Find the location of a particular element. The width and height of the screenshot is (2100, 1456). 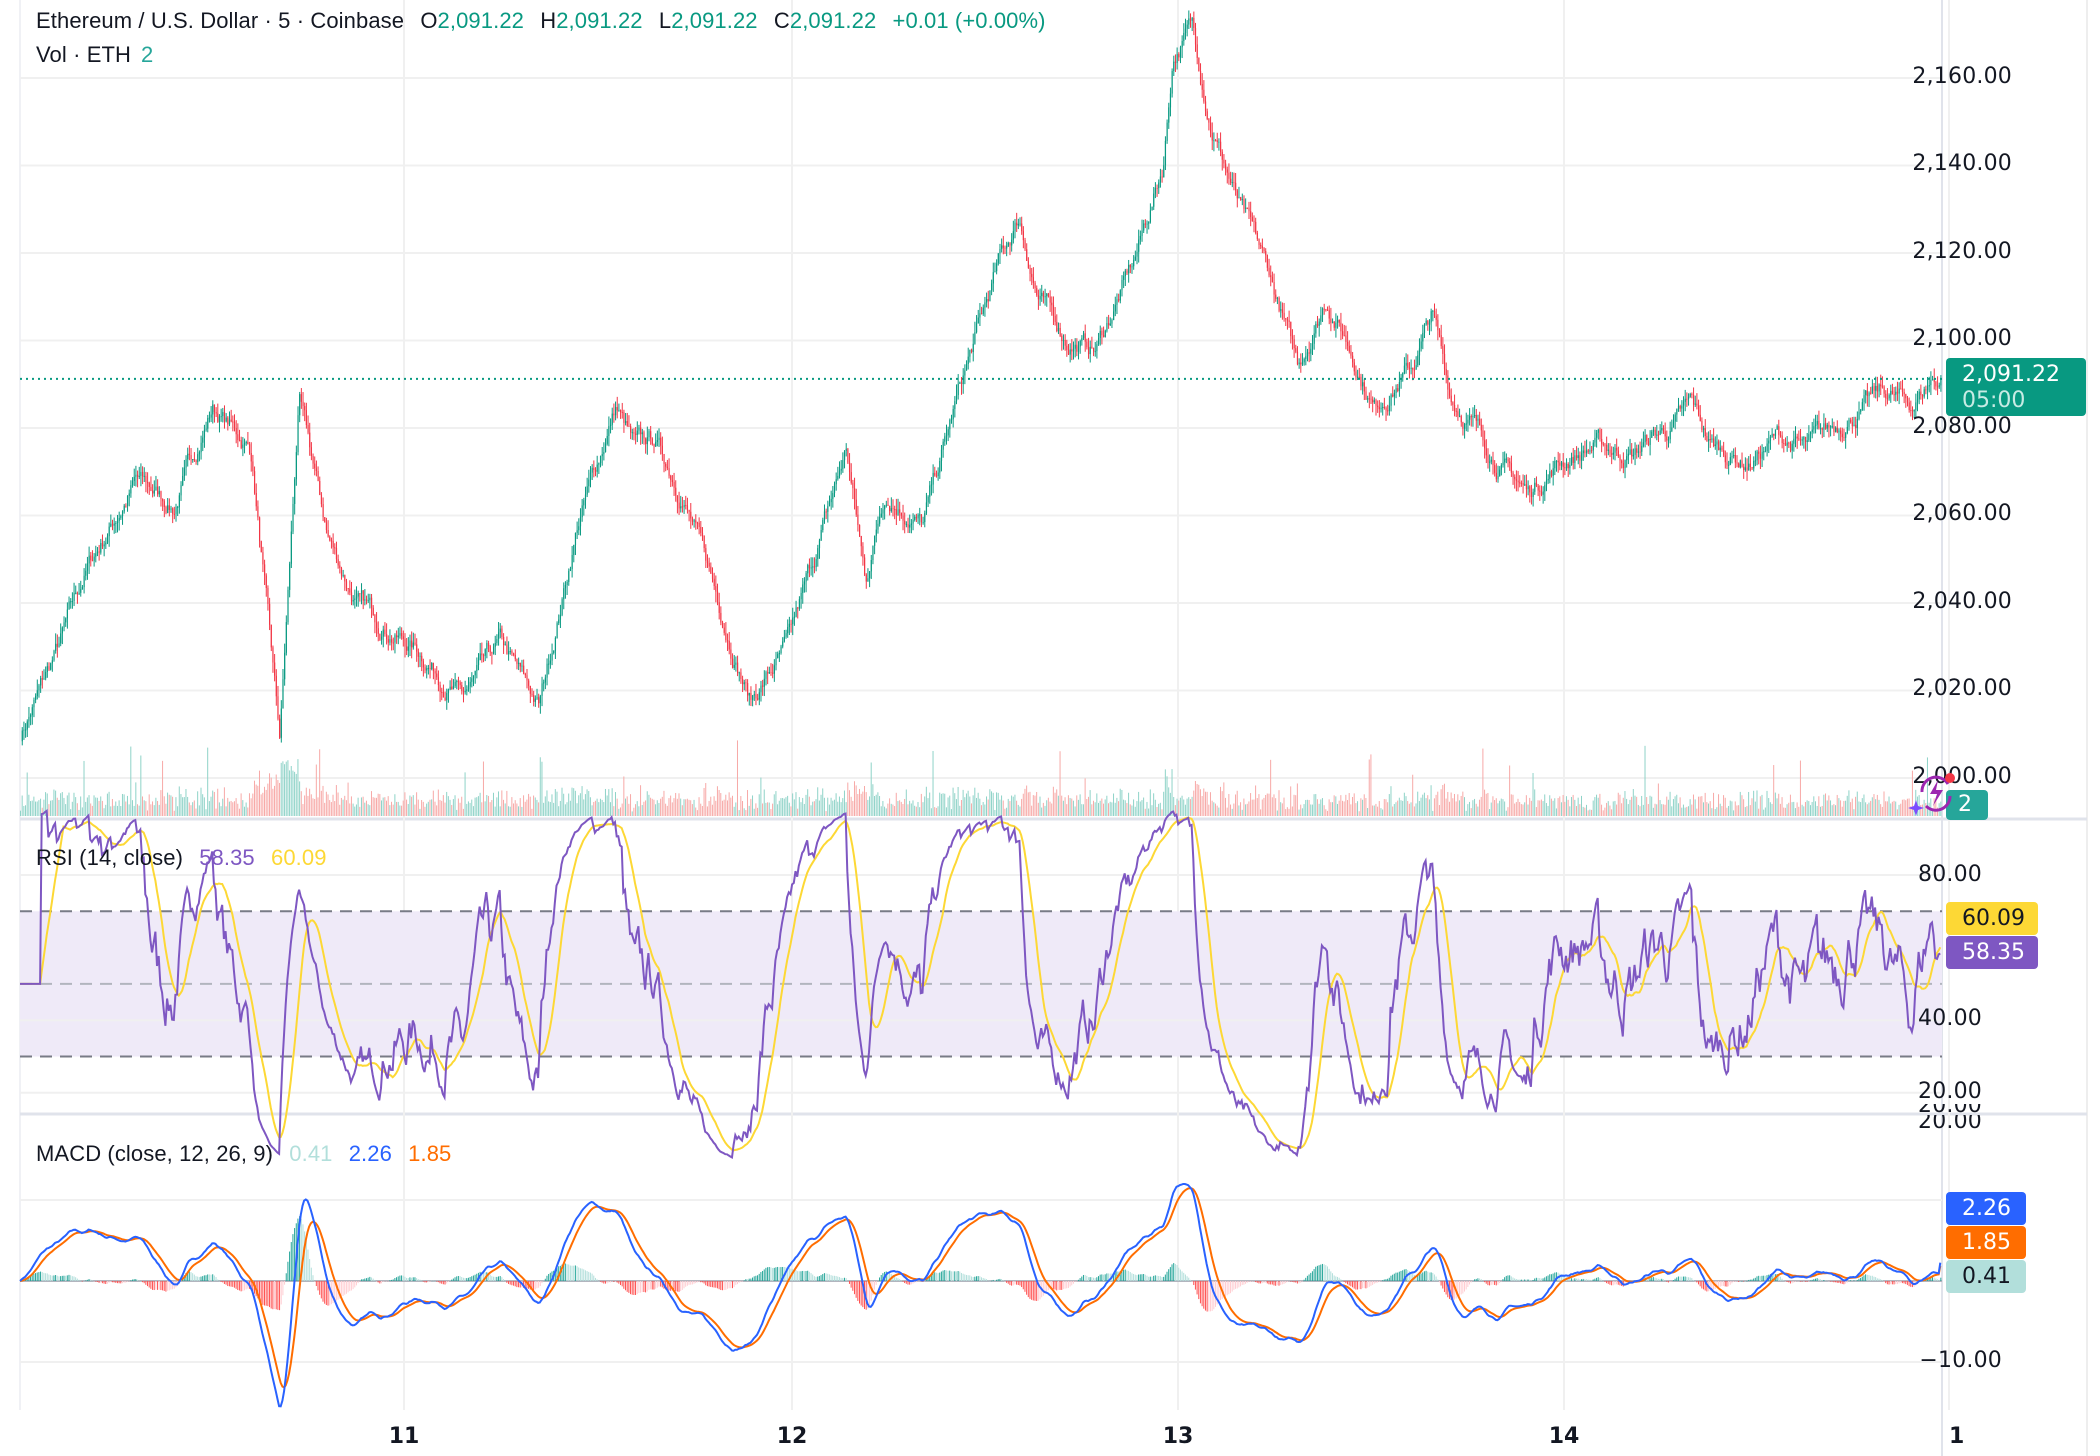

ai-assistant-icon is located at coordinates (1932, 793).